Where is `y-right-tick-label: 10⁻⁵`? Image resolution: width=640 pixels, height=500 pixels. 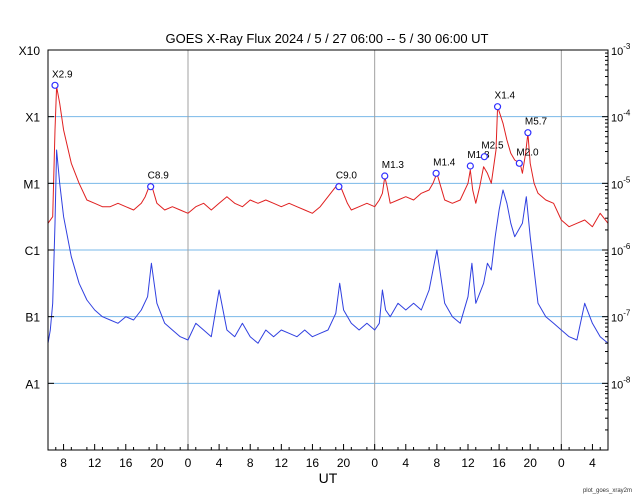 y-right-tick-label: 10⁻⁵ is located at coordinates (621, 183).